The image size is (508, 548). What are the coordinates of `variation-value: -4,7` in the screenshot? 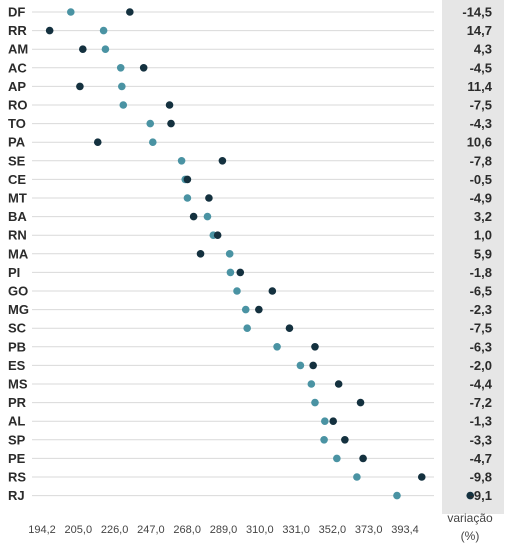 It's located at (481, 458).